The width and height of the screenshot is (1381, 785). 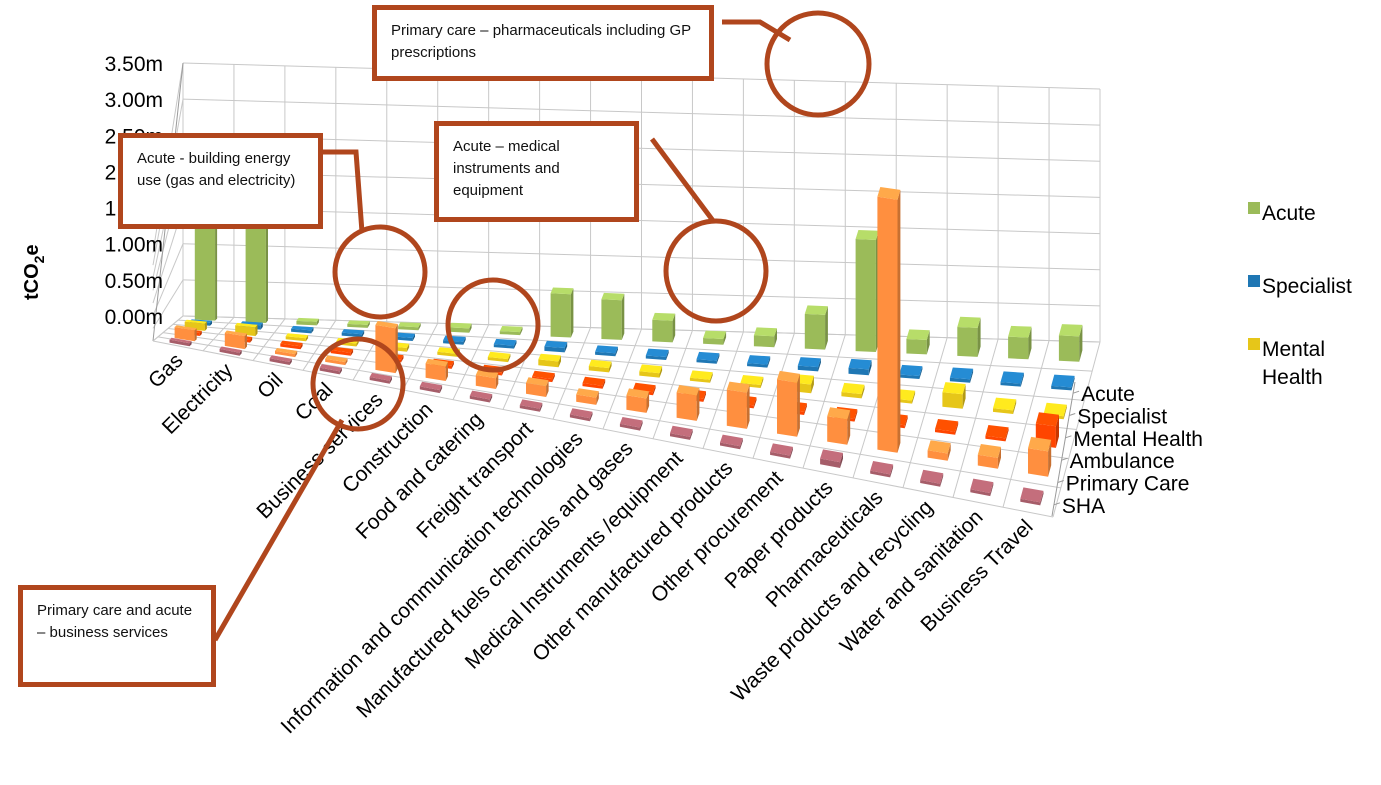 I want to click on annotation-connector-line, so click(x=683, y=180).